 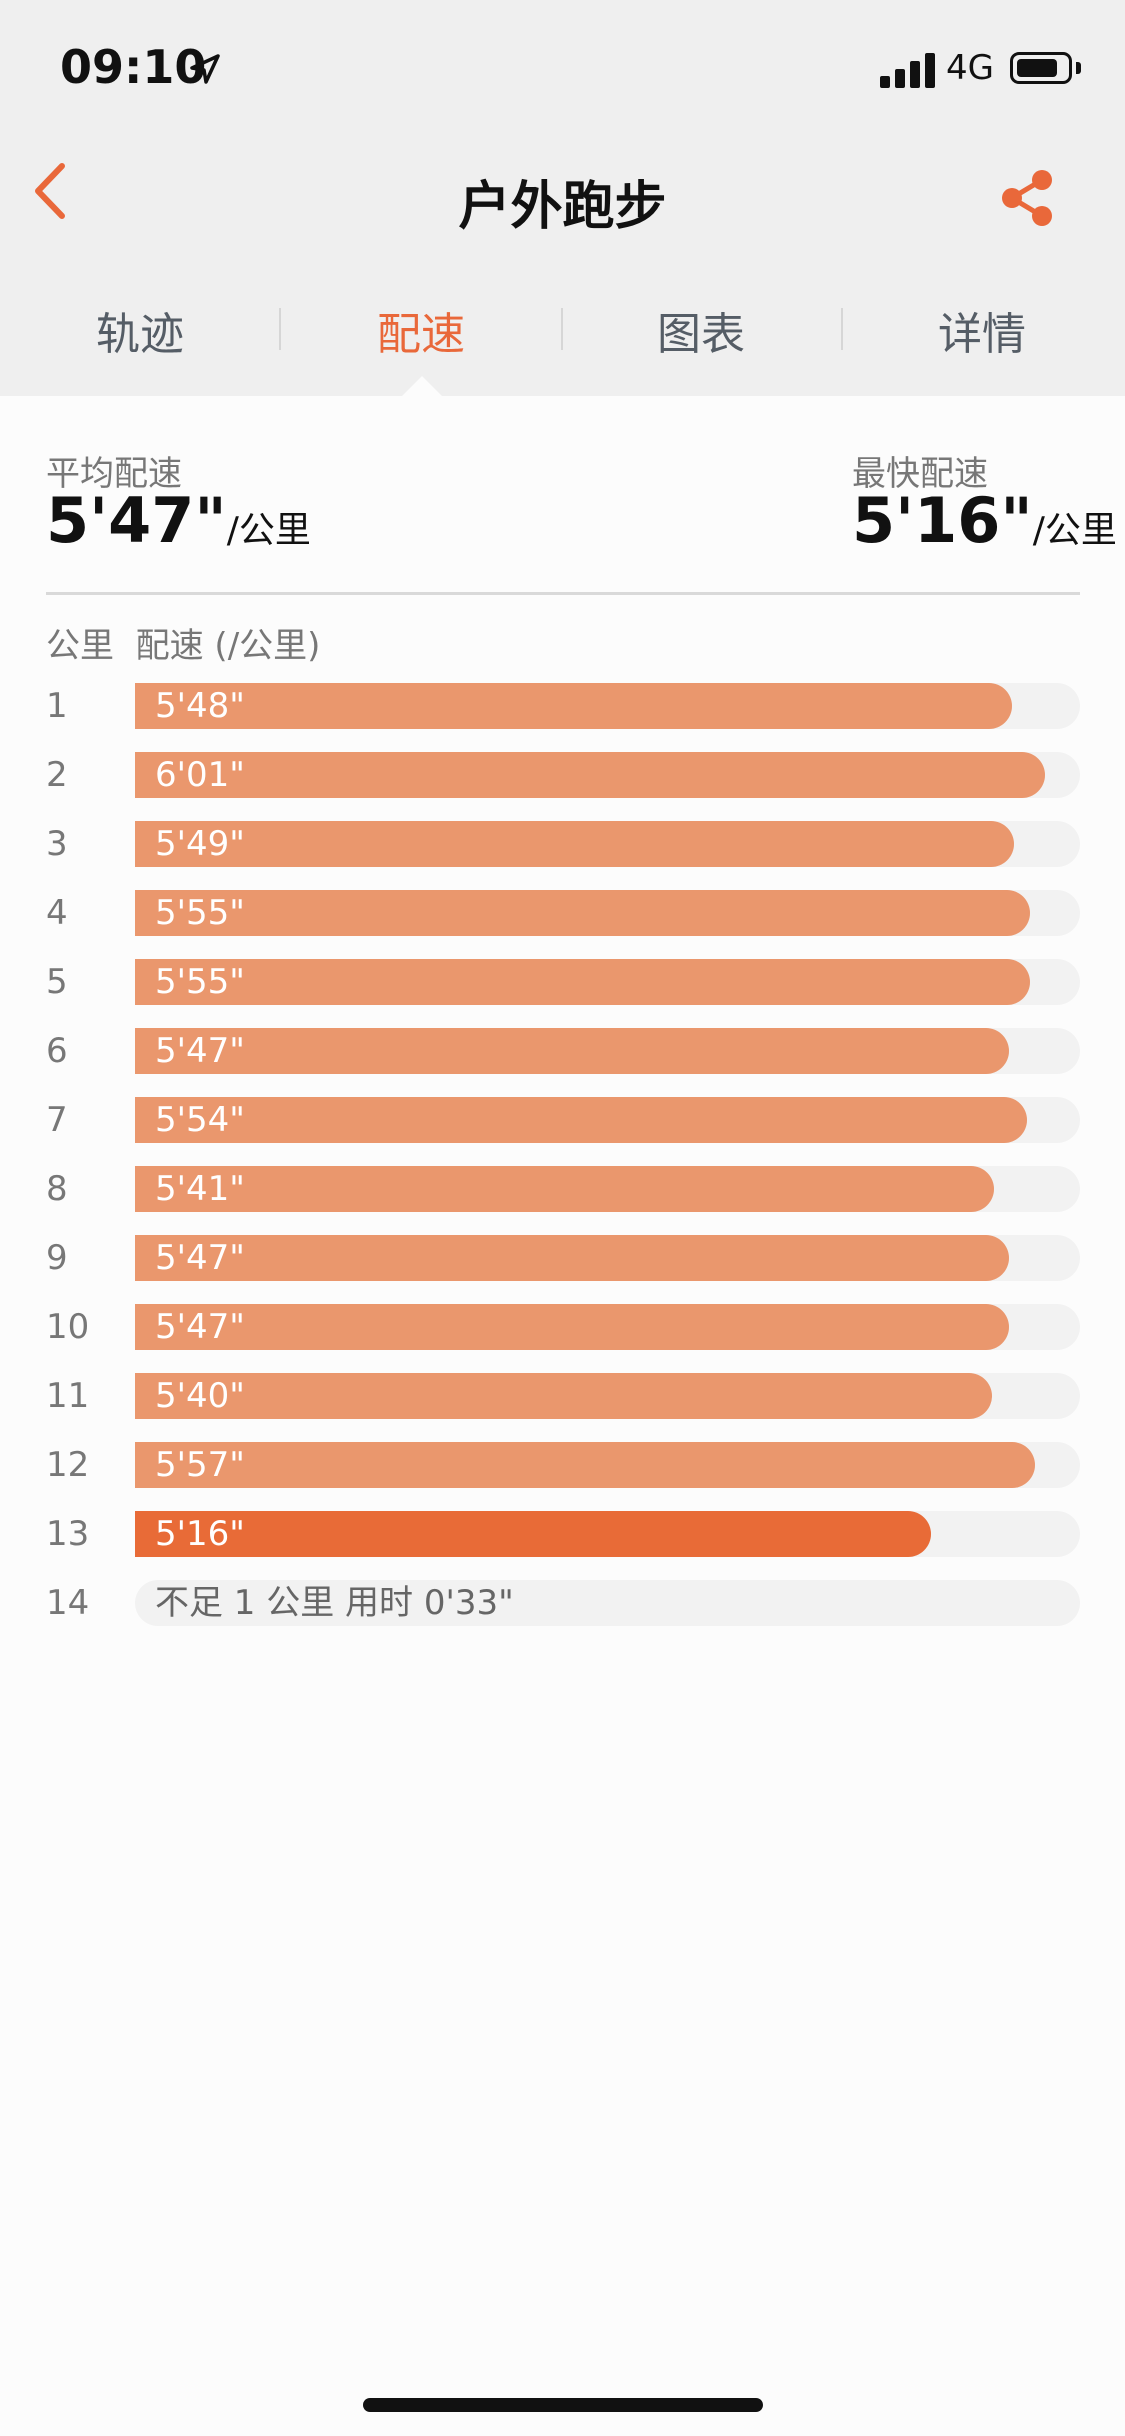 What do you see at coordinates (607, 1603) in the screenshot?
I see `pace-bar-track` at bounding box center [607, 1603].